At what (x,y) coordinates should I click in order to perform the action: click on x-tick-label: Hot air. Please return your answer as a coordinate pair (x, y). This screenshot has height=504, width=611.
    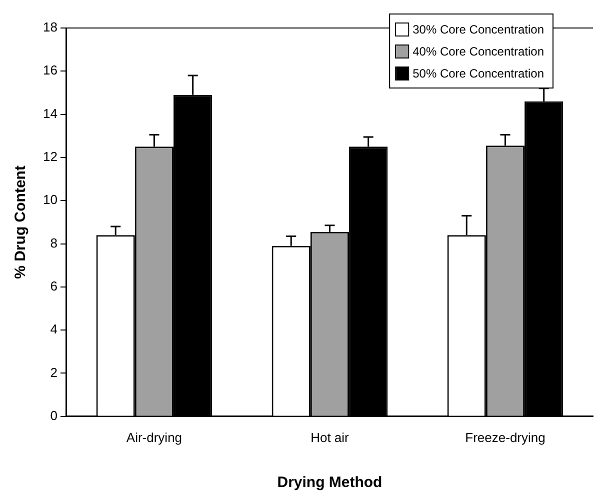
    Looking at the image, I should click on (330, 437).